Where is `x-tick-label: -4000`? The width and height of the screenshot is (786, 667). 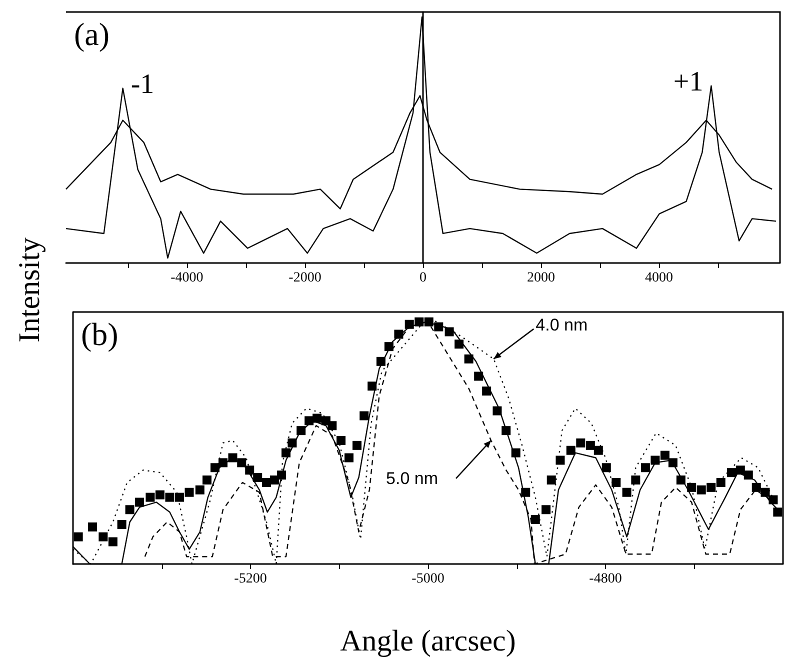
x-tick-label: -4000 is located at coordinates (187, 278).